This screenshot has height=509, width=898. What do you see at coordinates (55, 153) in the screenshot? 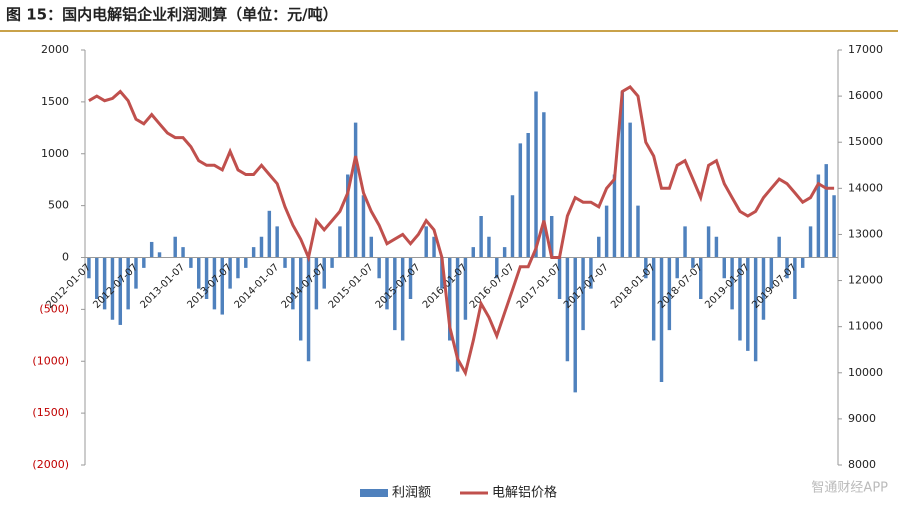
I see `y-tick-label: 1000` at bounding box center [55, 153].